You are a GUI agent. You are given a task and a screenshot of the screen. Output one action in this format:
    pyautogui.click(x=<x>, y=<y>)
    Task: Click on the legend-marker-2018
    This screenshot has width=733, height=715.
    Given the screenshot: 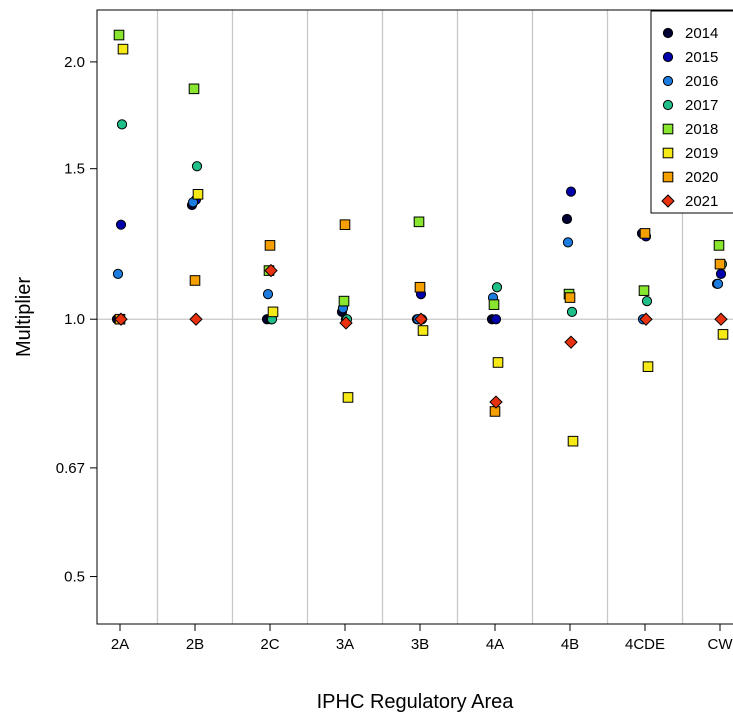 What is the action you would take?
    pyautogui.click(x=668, y=129)
    